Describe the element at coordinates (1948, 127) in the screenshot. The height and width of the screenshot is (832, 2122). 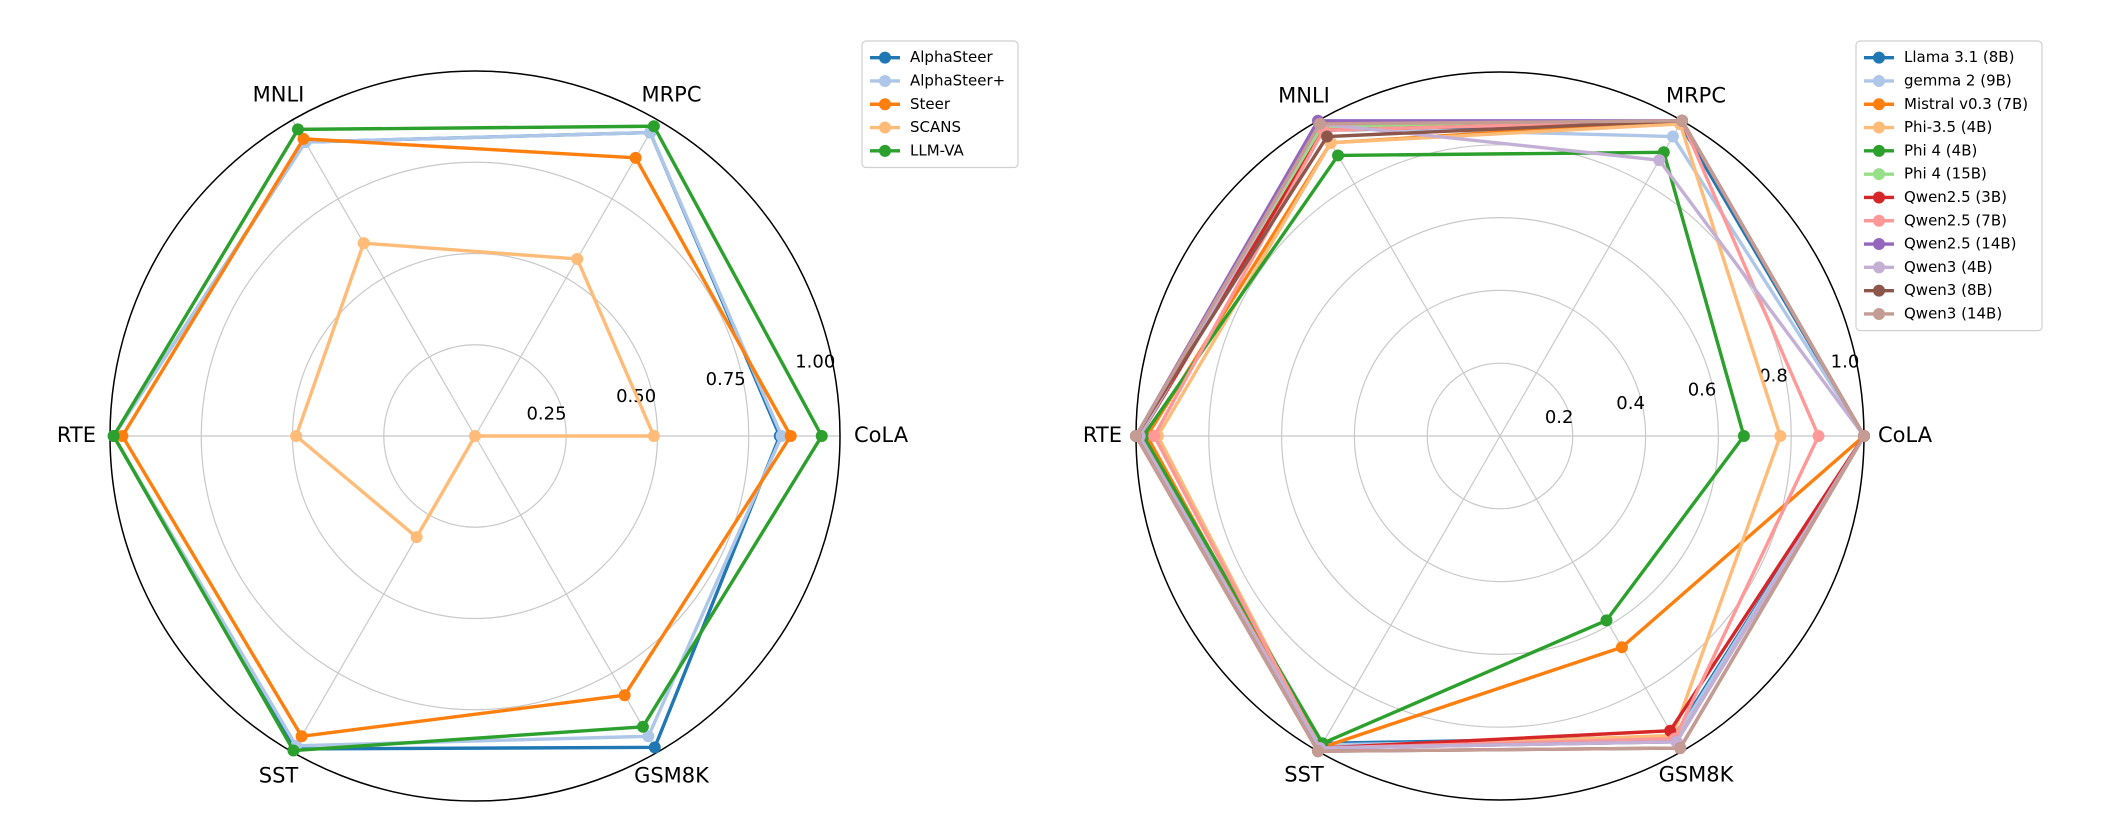
I see `legend-label: Phi-3.5 (4B)` at that location.